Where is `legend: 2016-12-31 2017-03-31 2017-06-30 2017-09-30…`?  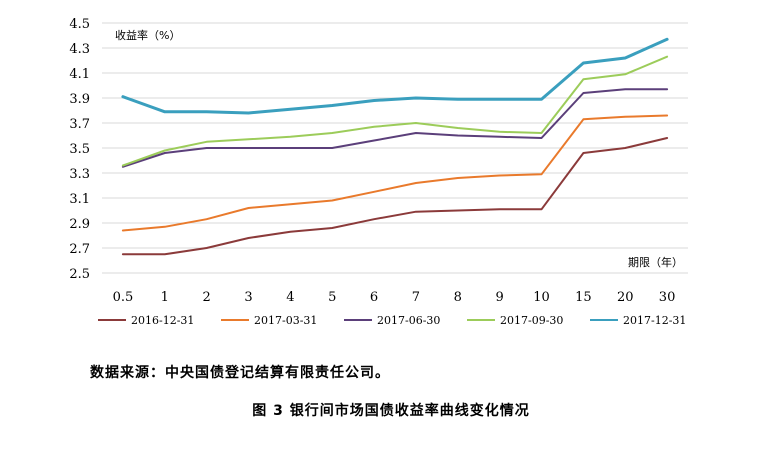
legend: 2016-12-31 2017-03-31 2017-06-30 2017-09-30… is located at coordinates (392, 320).